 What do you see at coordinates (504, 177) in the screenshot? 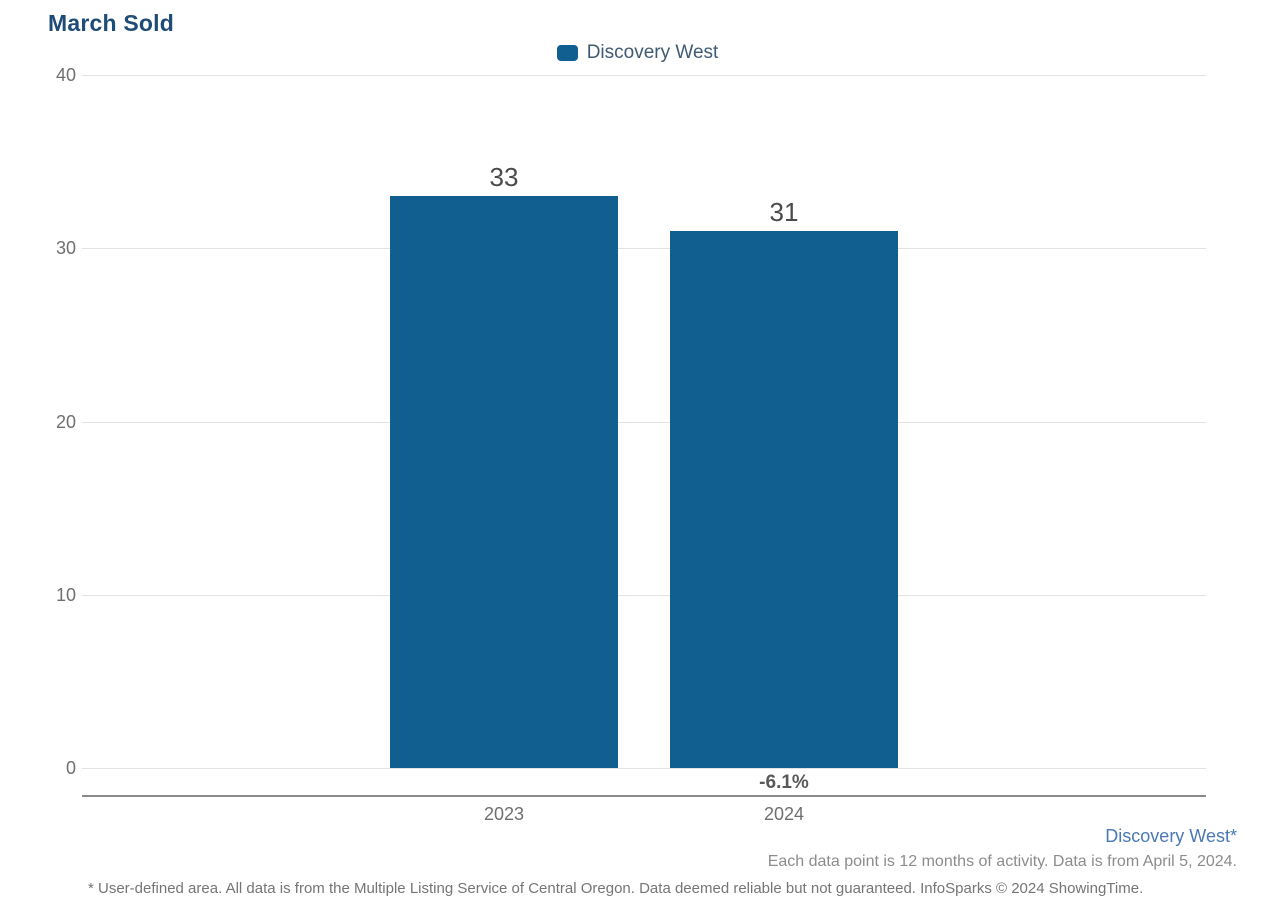
I see `bar-value-label-2023: 33` at bounding box center [504, 177].